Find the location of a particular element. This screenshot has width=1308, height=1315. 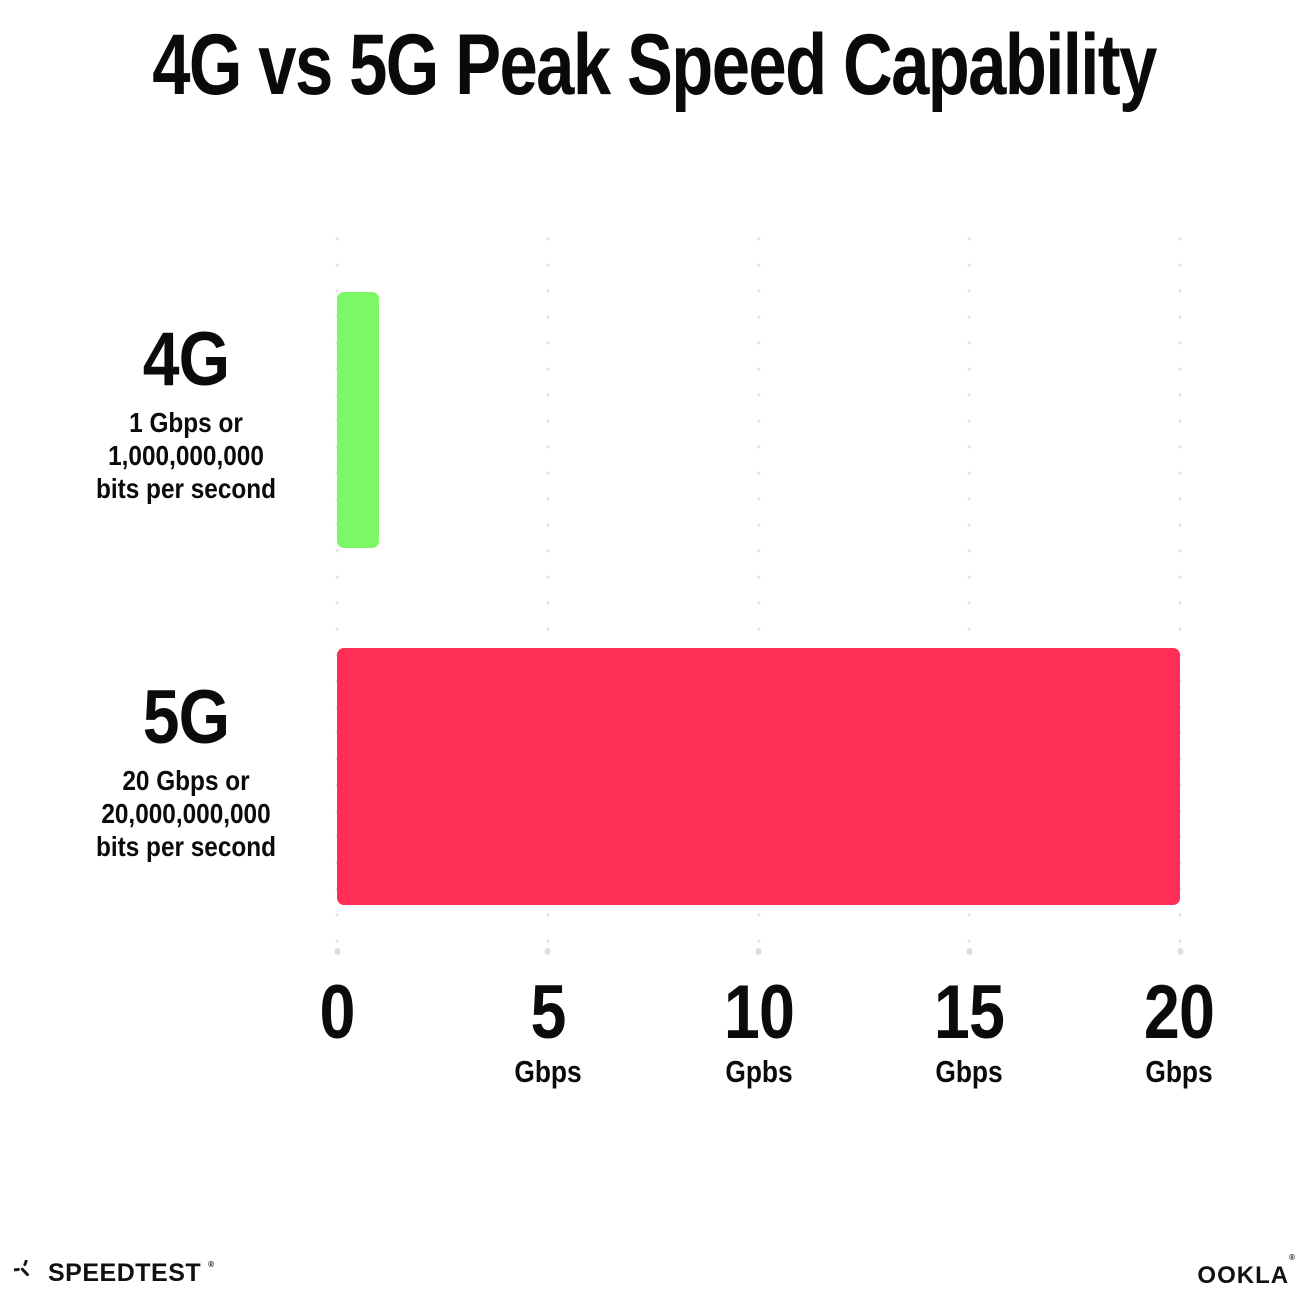

category-description-4g: 1 Gbps or 1,000,000,000 bits per second is located at coordinates (186, 455).